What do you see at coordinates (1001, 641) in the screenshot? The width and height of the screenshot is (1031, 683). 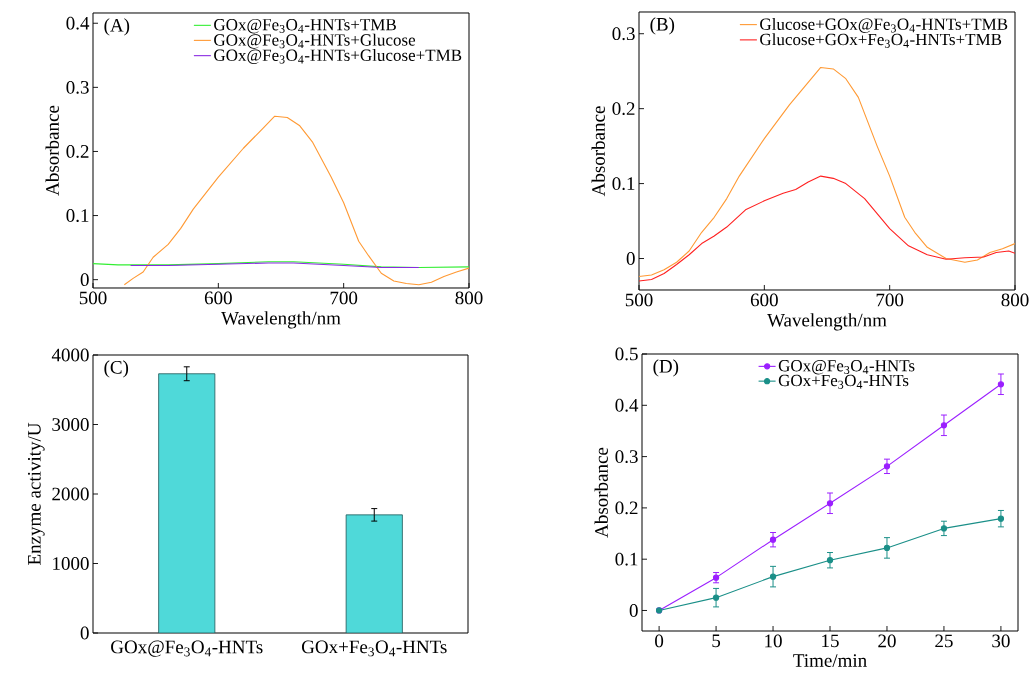 I see `x-tick-label: 30` at bounding box center [1001, 641].